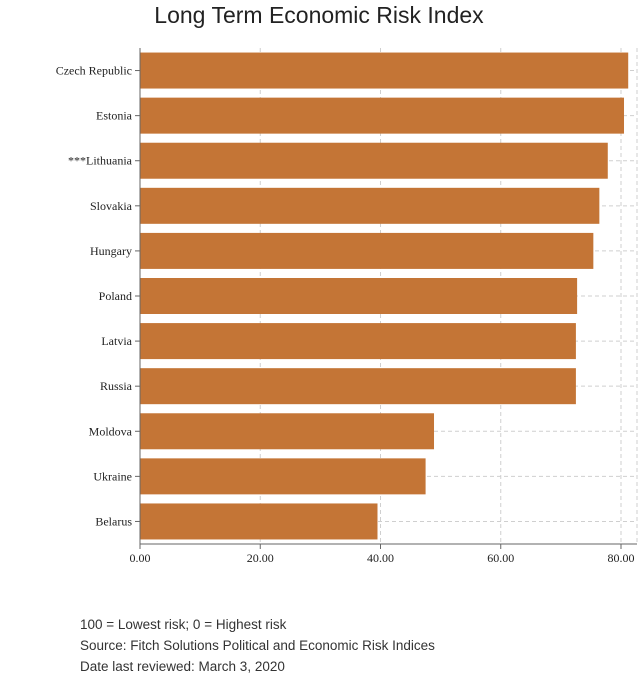  I want to click on category-label: Russia, so click(116, 386).